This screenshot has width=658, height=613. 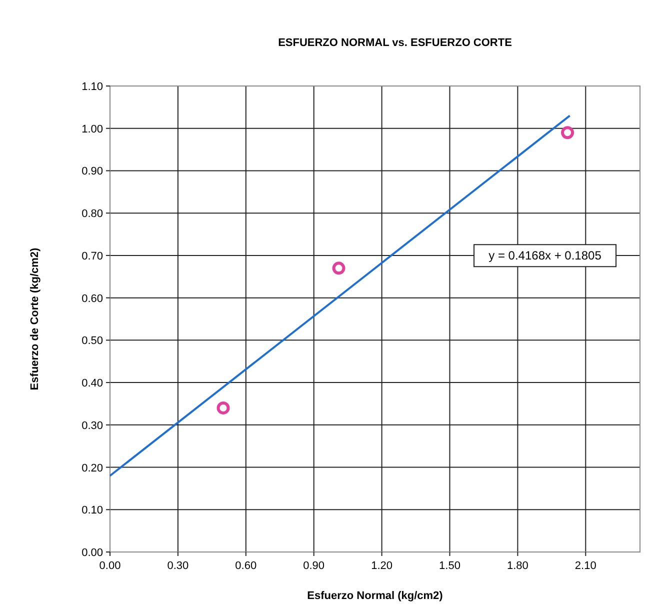 I want to click on y-tick-label: 0.10, so click(x=92, y=510).